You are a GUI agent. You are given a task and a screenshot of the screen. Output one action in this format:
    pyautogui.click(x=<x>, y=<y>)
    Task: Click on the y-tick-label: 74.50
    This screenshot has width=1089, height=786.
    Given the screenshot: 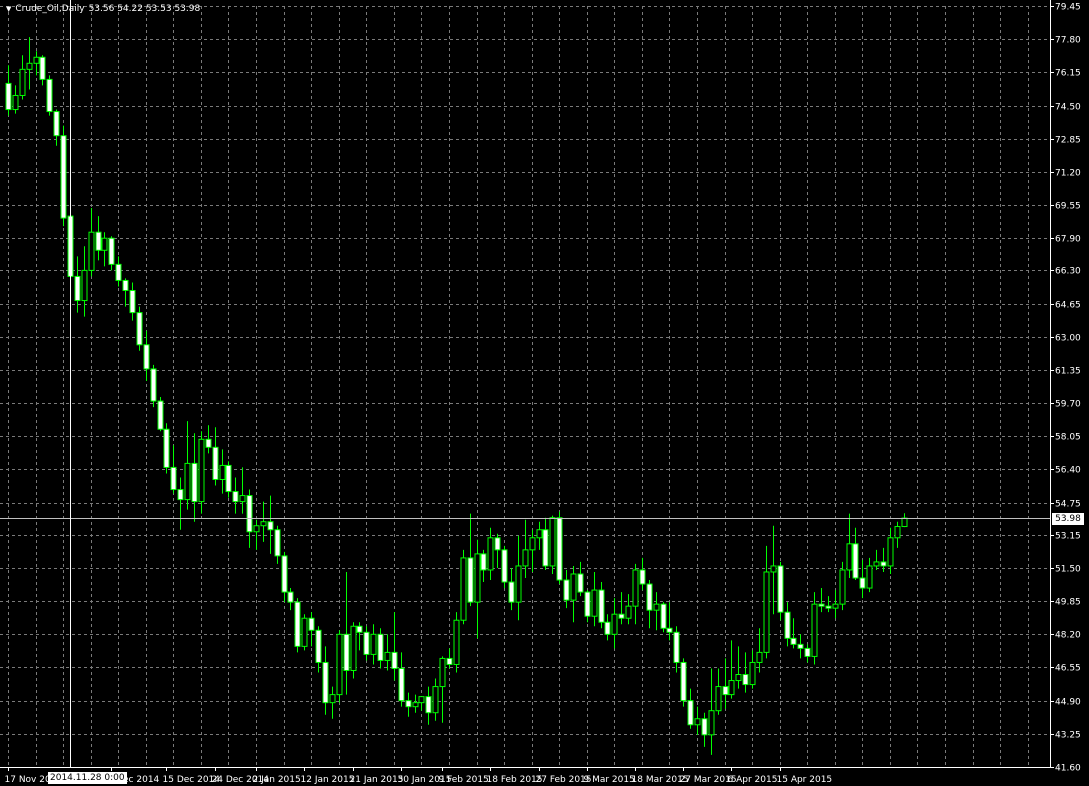 What is the action you would take?
    pyautogui.click(x=1068, y=108)
    